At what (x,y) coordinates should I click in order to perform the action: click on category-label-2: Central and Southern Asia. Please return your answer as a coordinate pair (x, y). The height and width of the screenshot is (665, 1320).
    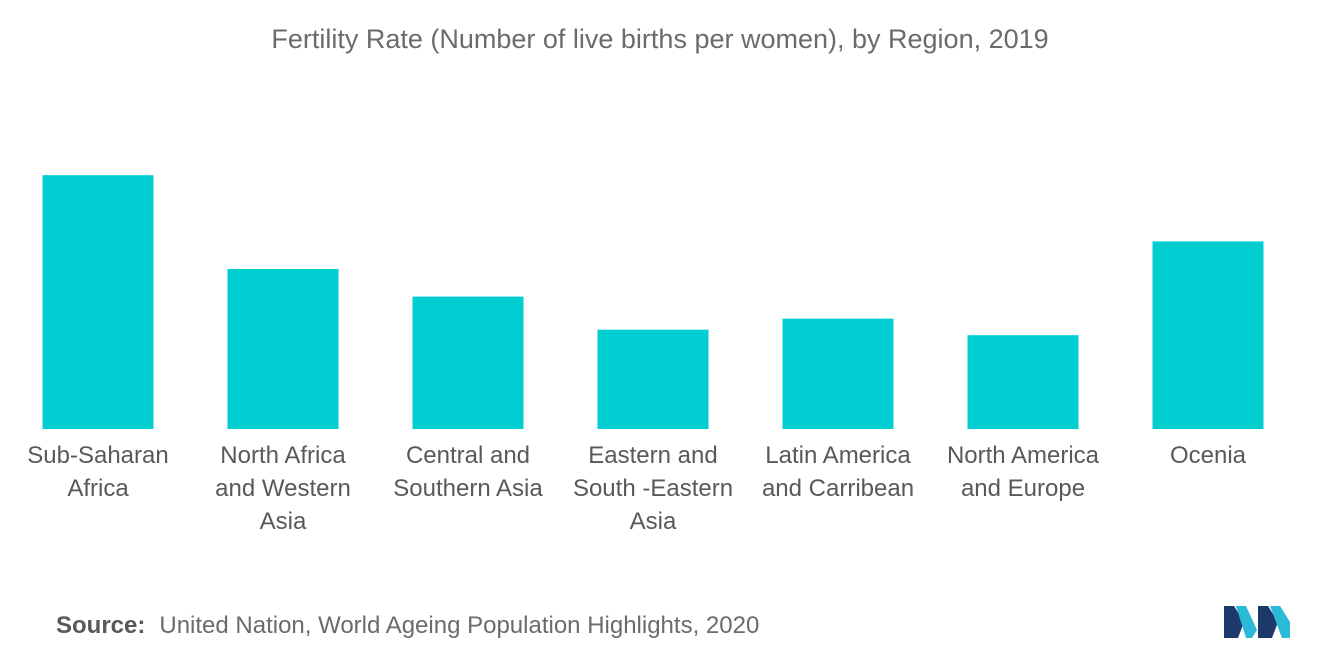
    Looking at the image, I should click on (468, 472).